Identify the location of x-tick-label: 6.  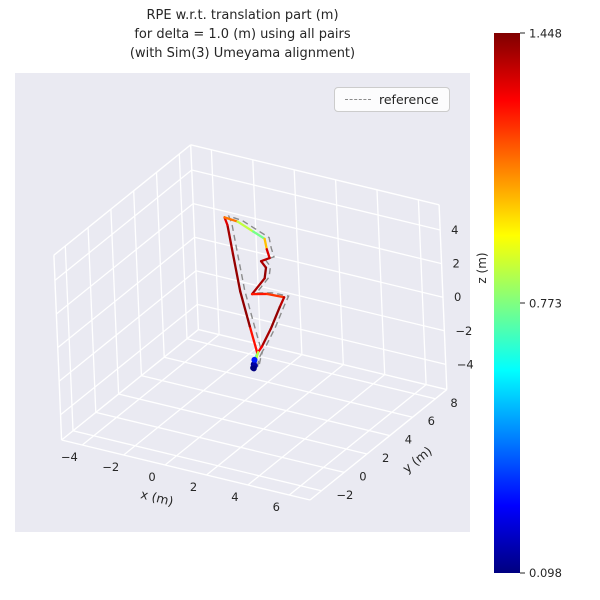
(276, 507).